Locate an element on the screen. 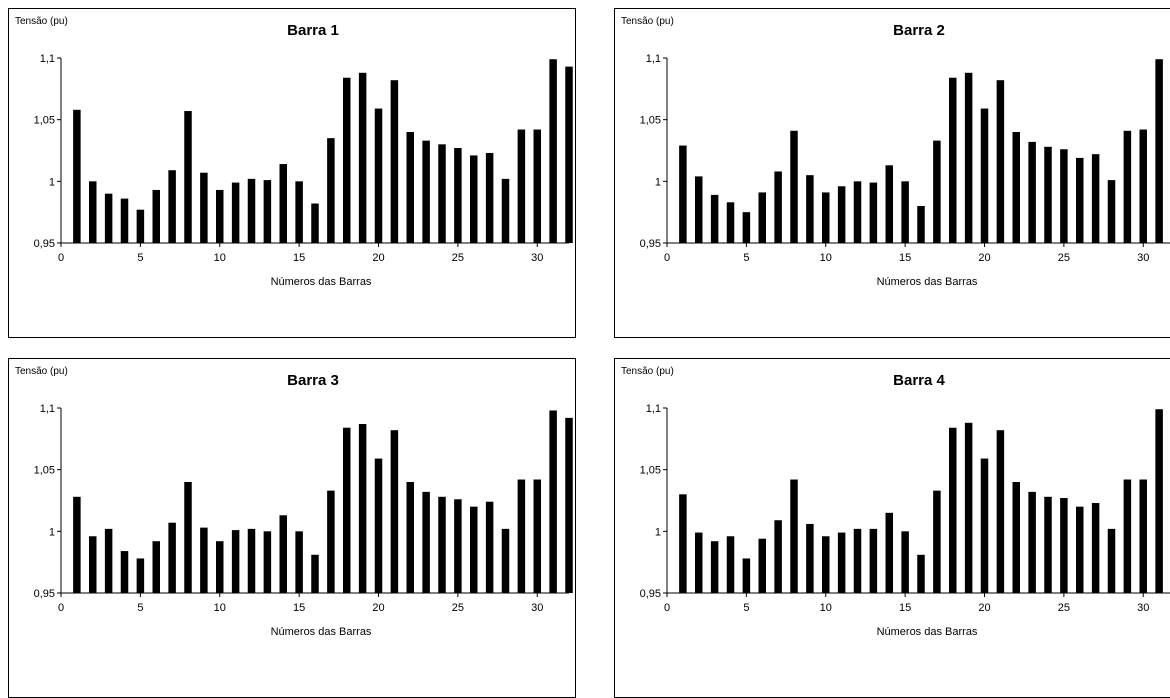 The width and height of the screenshot is (1170, 698). chart-title: Barra 2 is located at coordinates (919, 30).